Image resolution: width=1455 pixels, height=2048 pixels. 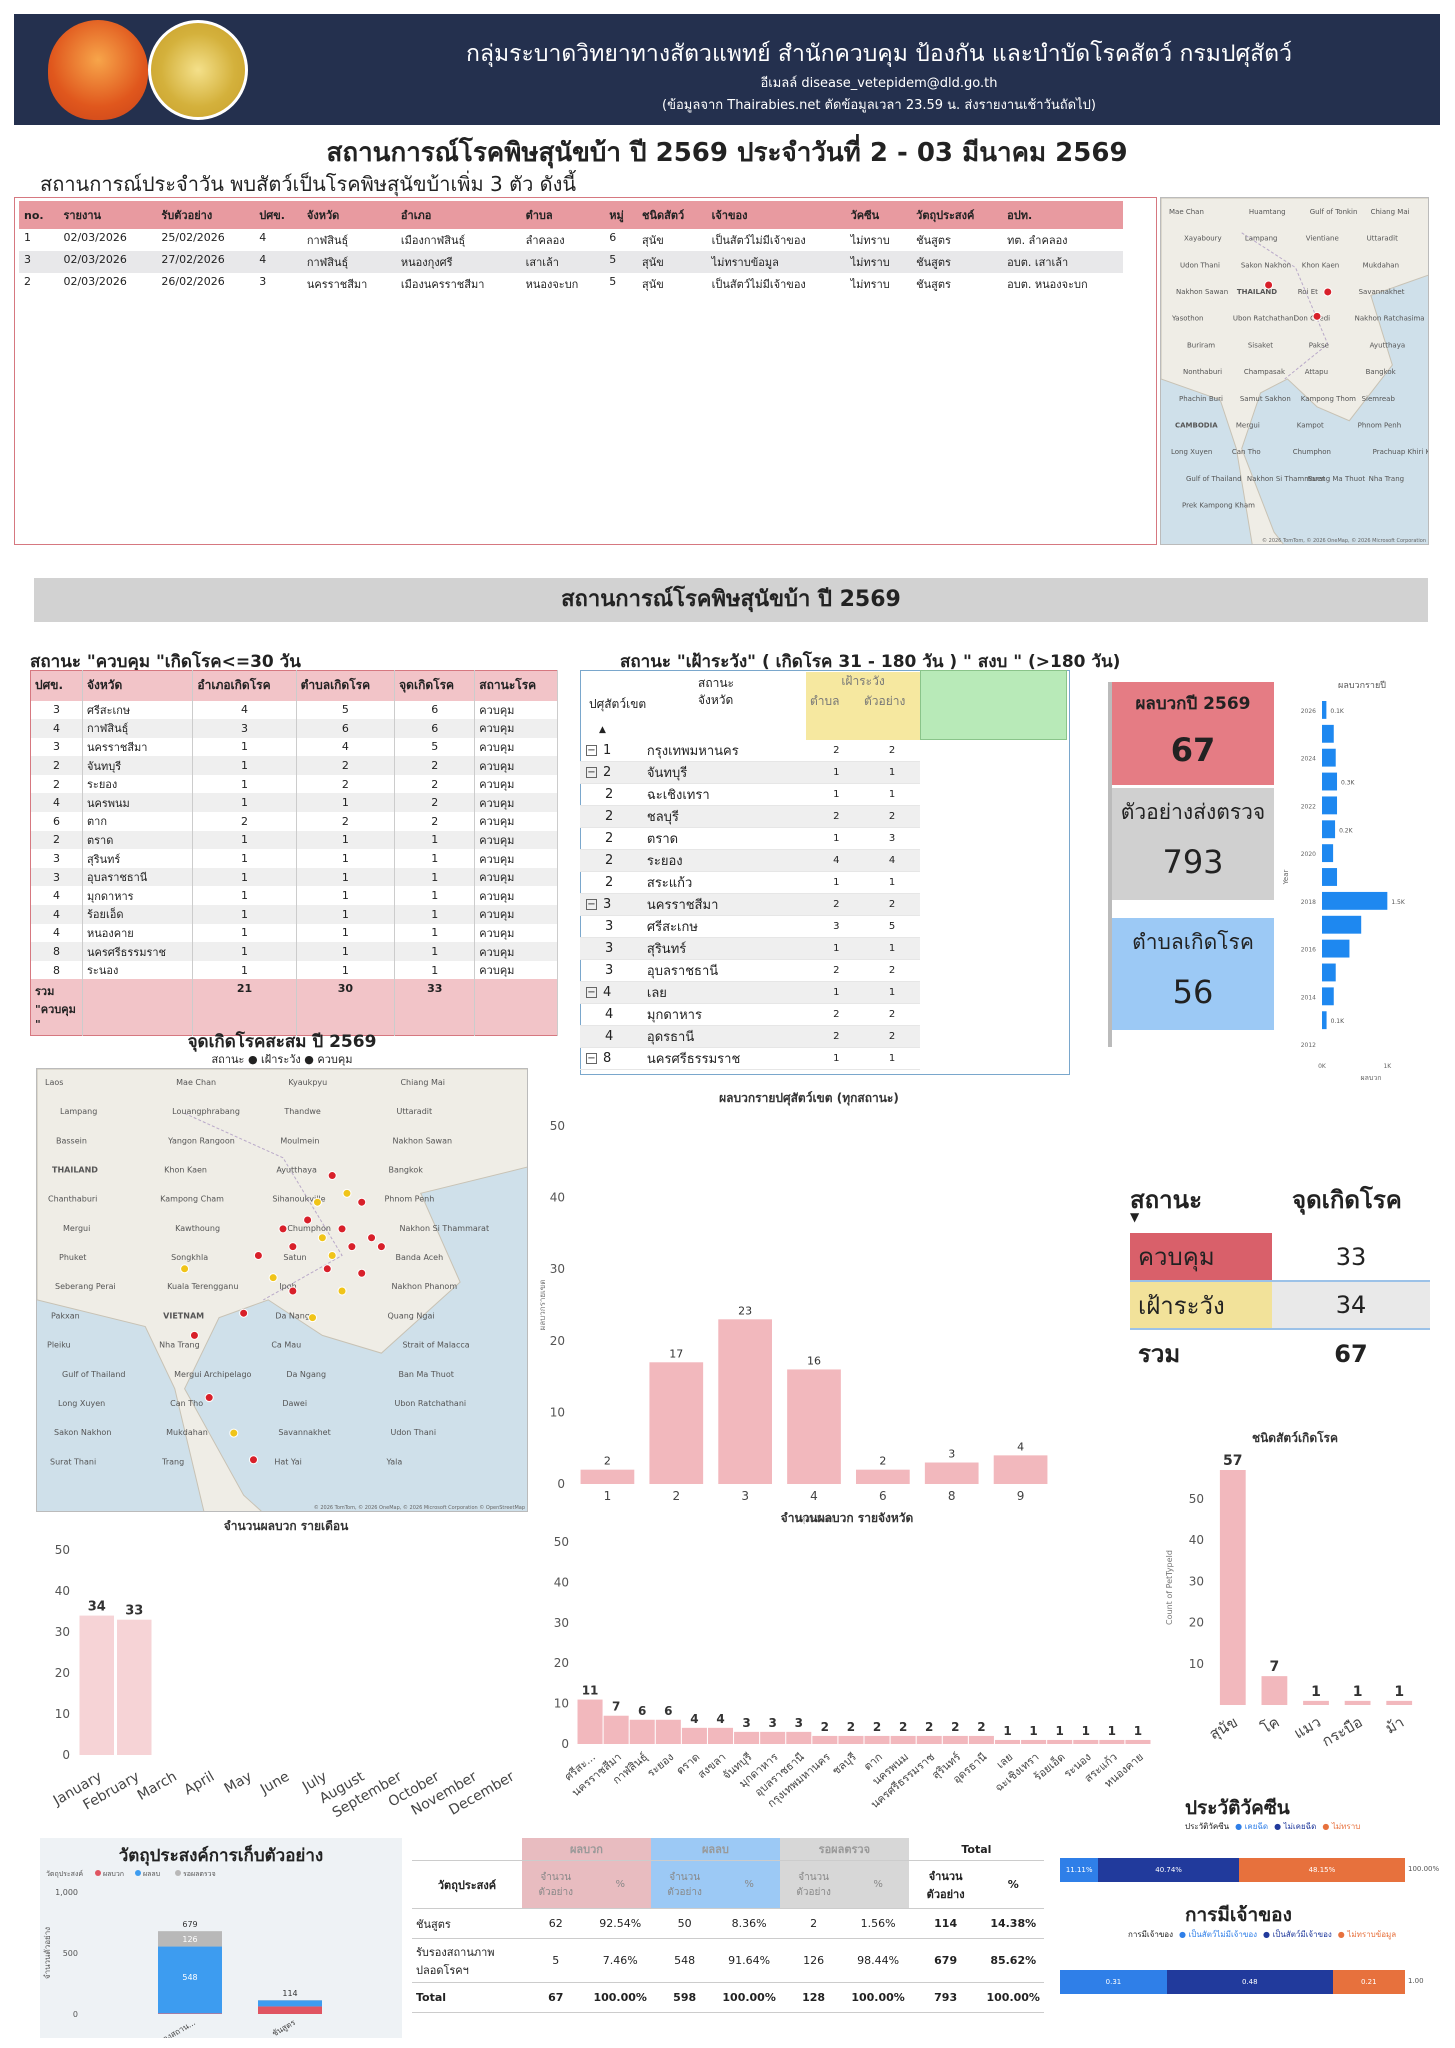 What do you see at coordinates (602, 730) in the screenshot?
I see `sort-up-icon: ▲` at bounding box center [602, 730].